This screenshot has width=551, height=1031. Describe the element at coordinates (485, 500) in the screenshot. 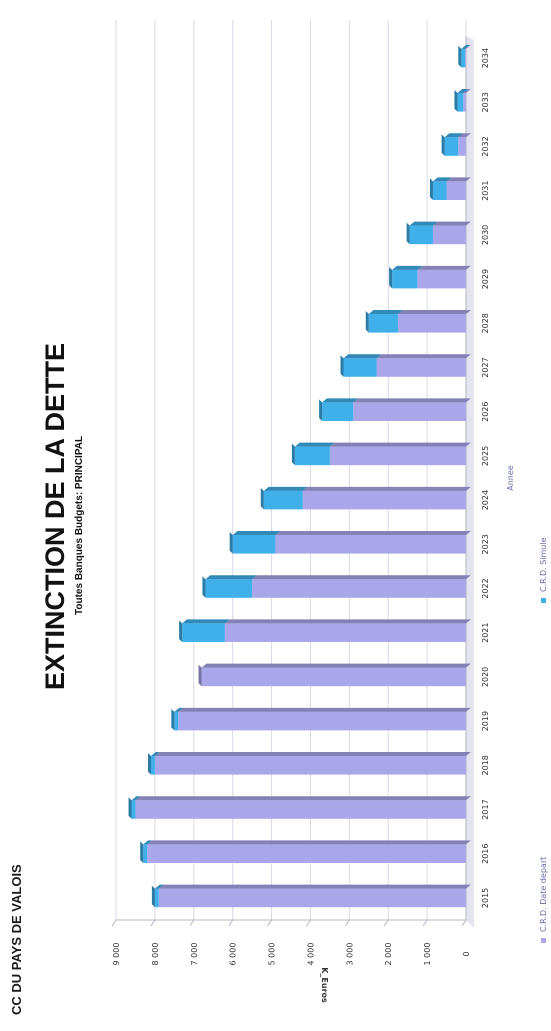

I see `category-label-2024: 2024` at that location.